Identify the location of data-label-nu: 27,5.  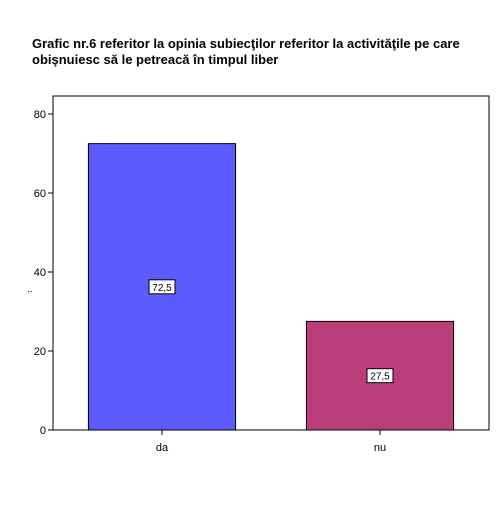
(380, 377).